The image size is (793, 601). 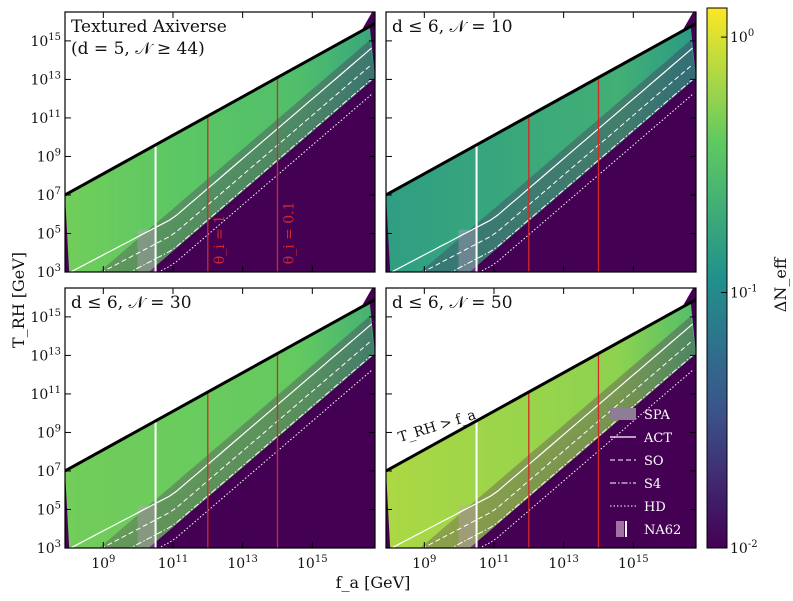 What do you see at coordinates (654, 461) in the screenshot?
I see `legend-label-so: SO` at bounding box center [654, 461].